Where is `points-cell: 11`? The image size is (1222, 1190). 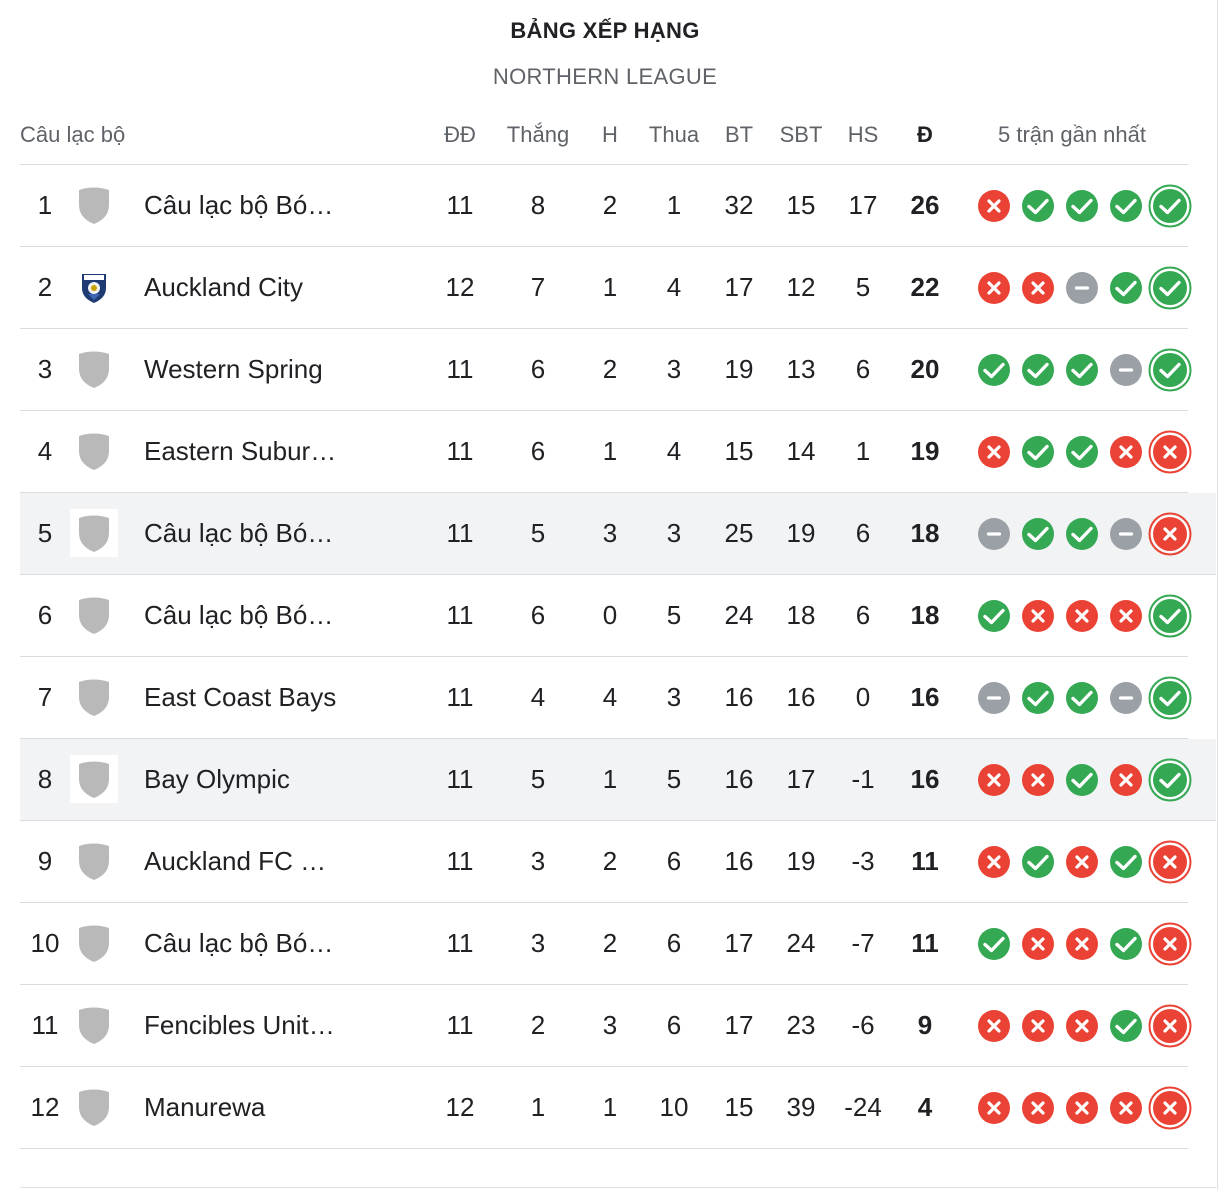
points-cell: 11 is located at coordinates (925, 943).